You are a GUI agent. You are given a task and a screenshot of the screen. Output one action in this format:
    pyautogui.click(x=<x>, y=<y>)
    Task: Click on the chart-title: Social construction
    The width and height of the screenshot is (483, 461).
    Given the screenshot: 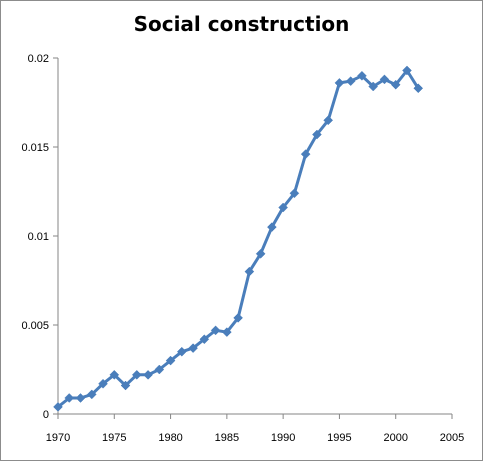 What is the action you would take?
    pyautogui.click(x=241, y=24)
    